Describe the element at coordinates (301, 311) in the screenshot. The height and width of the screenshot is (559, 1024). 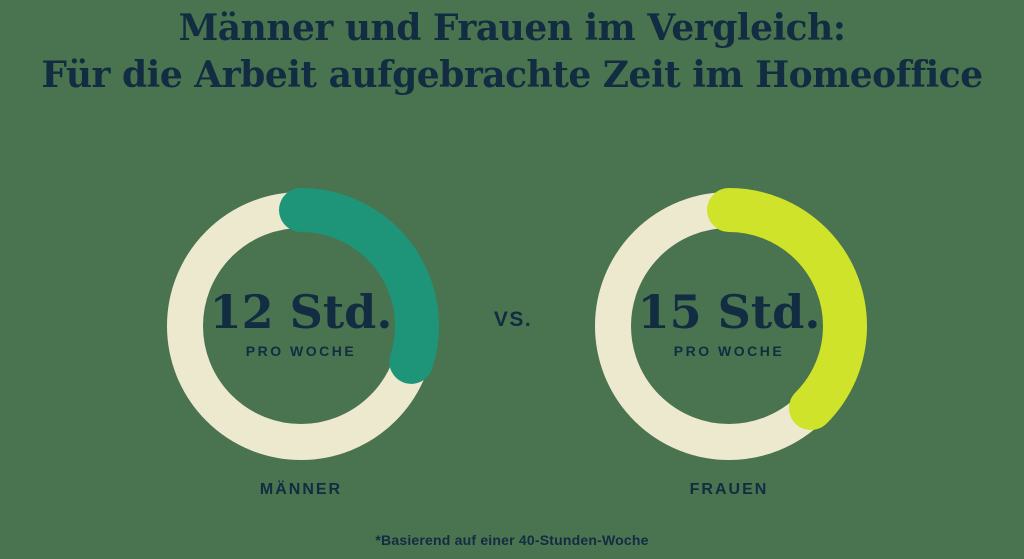
I see `hours-value-maenner: 12 Std.` at that location.